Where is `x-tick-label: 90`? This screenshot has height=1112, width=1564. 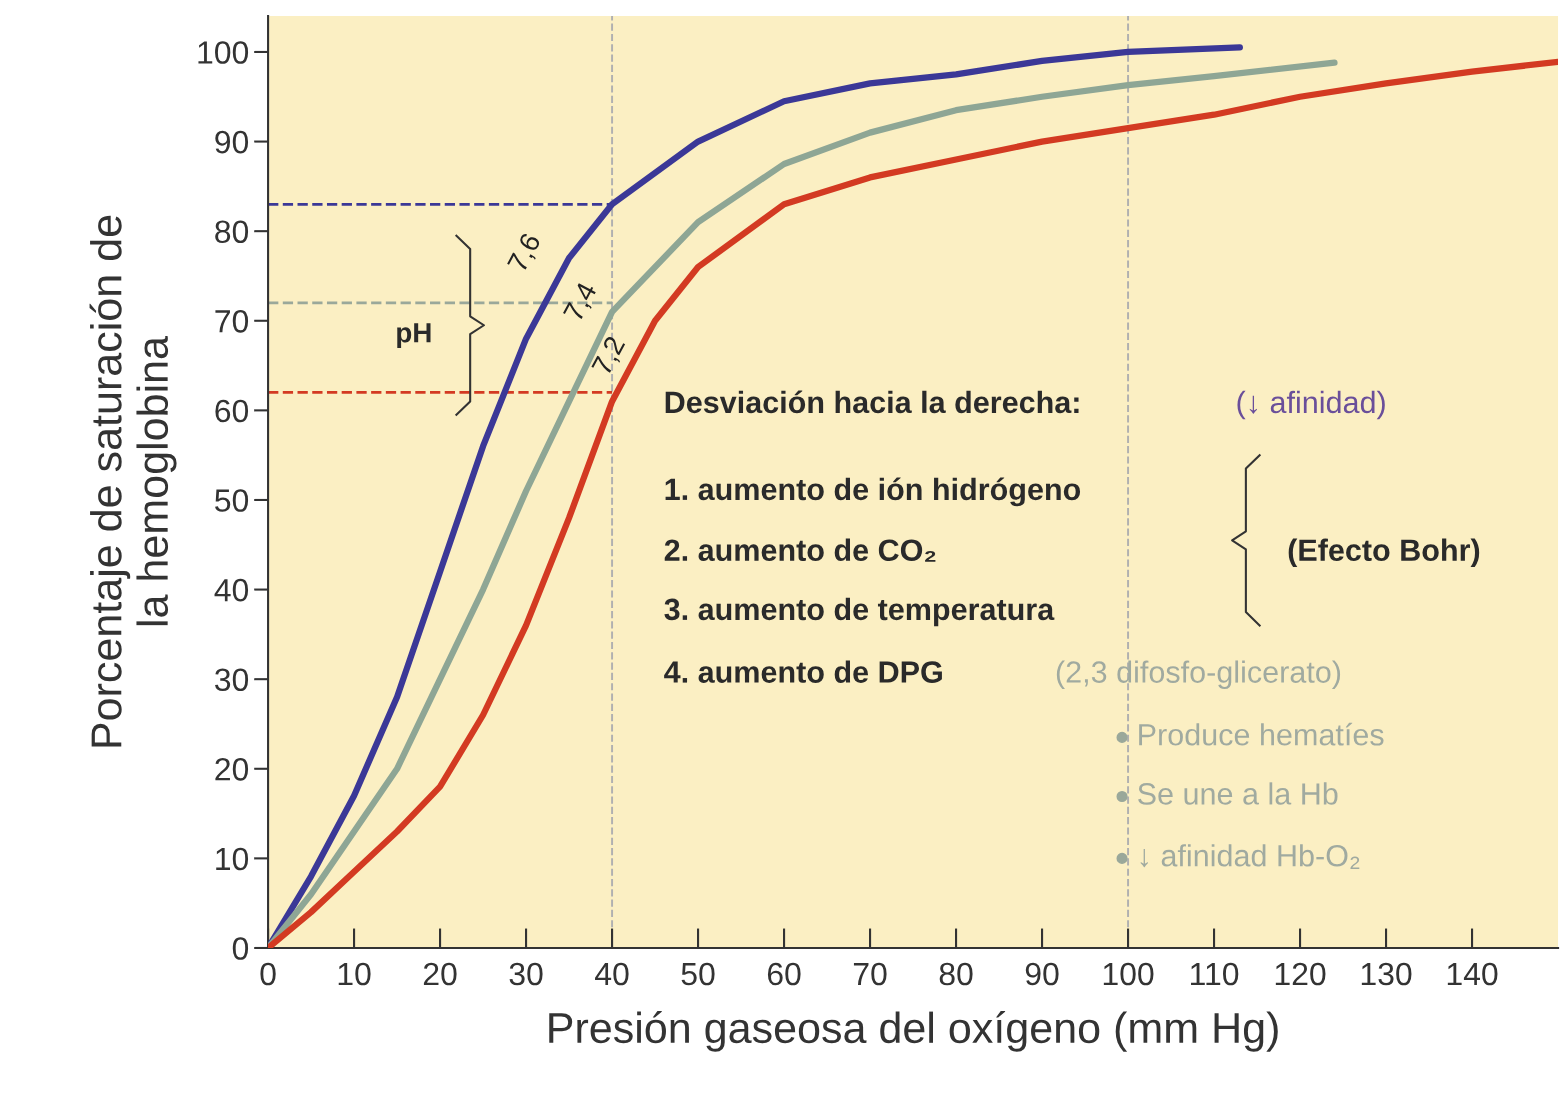 x-tick-label: 90 is located at coordinates (1042, 974).